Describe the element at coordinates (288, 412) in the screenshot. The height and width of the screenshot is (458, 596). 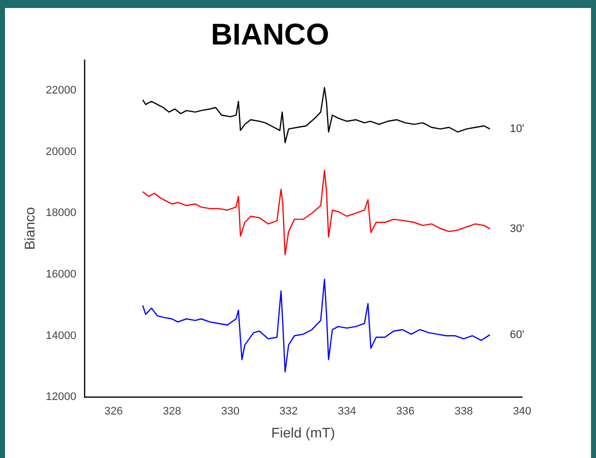
I see `x-tick-label: 332` at that location.